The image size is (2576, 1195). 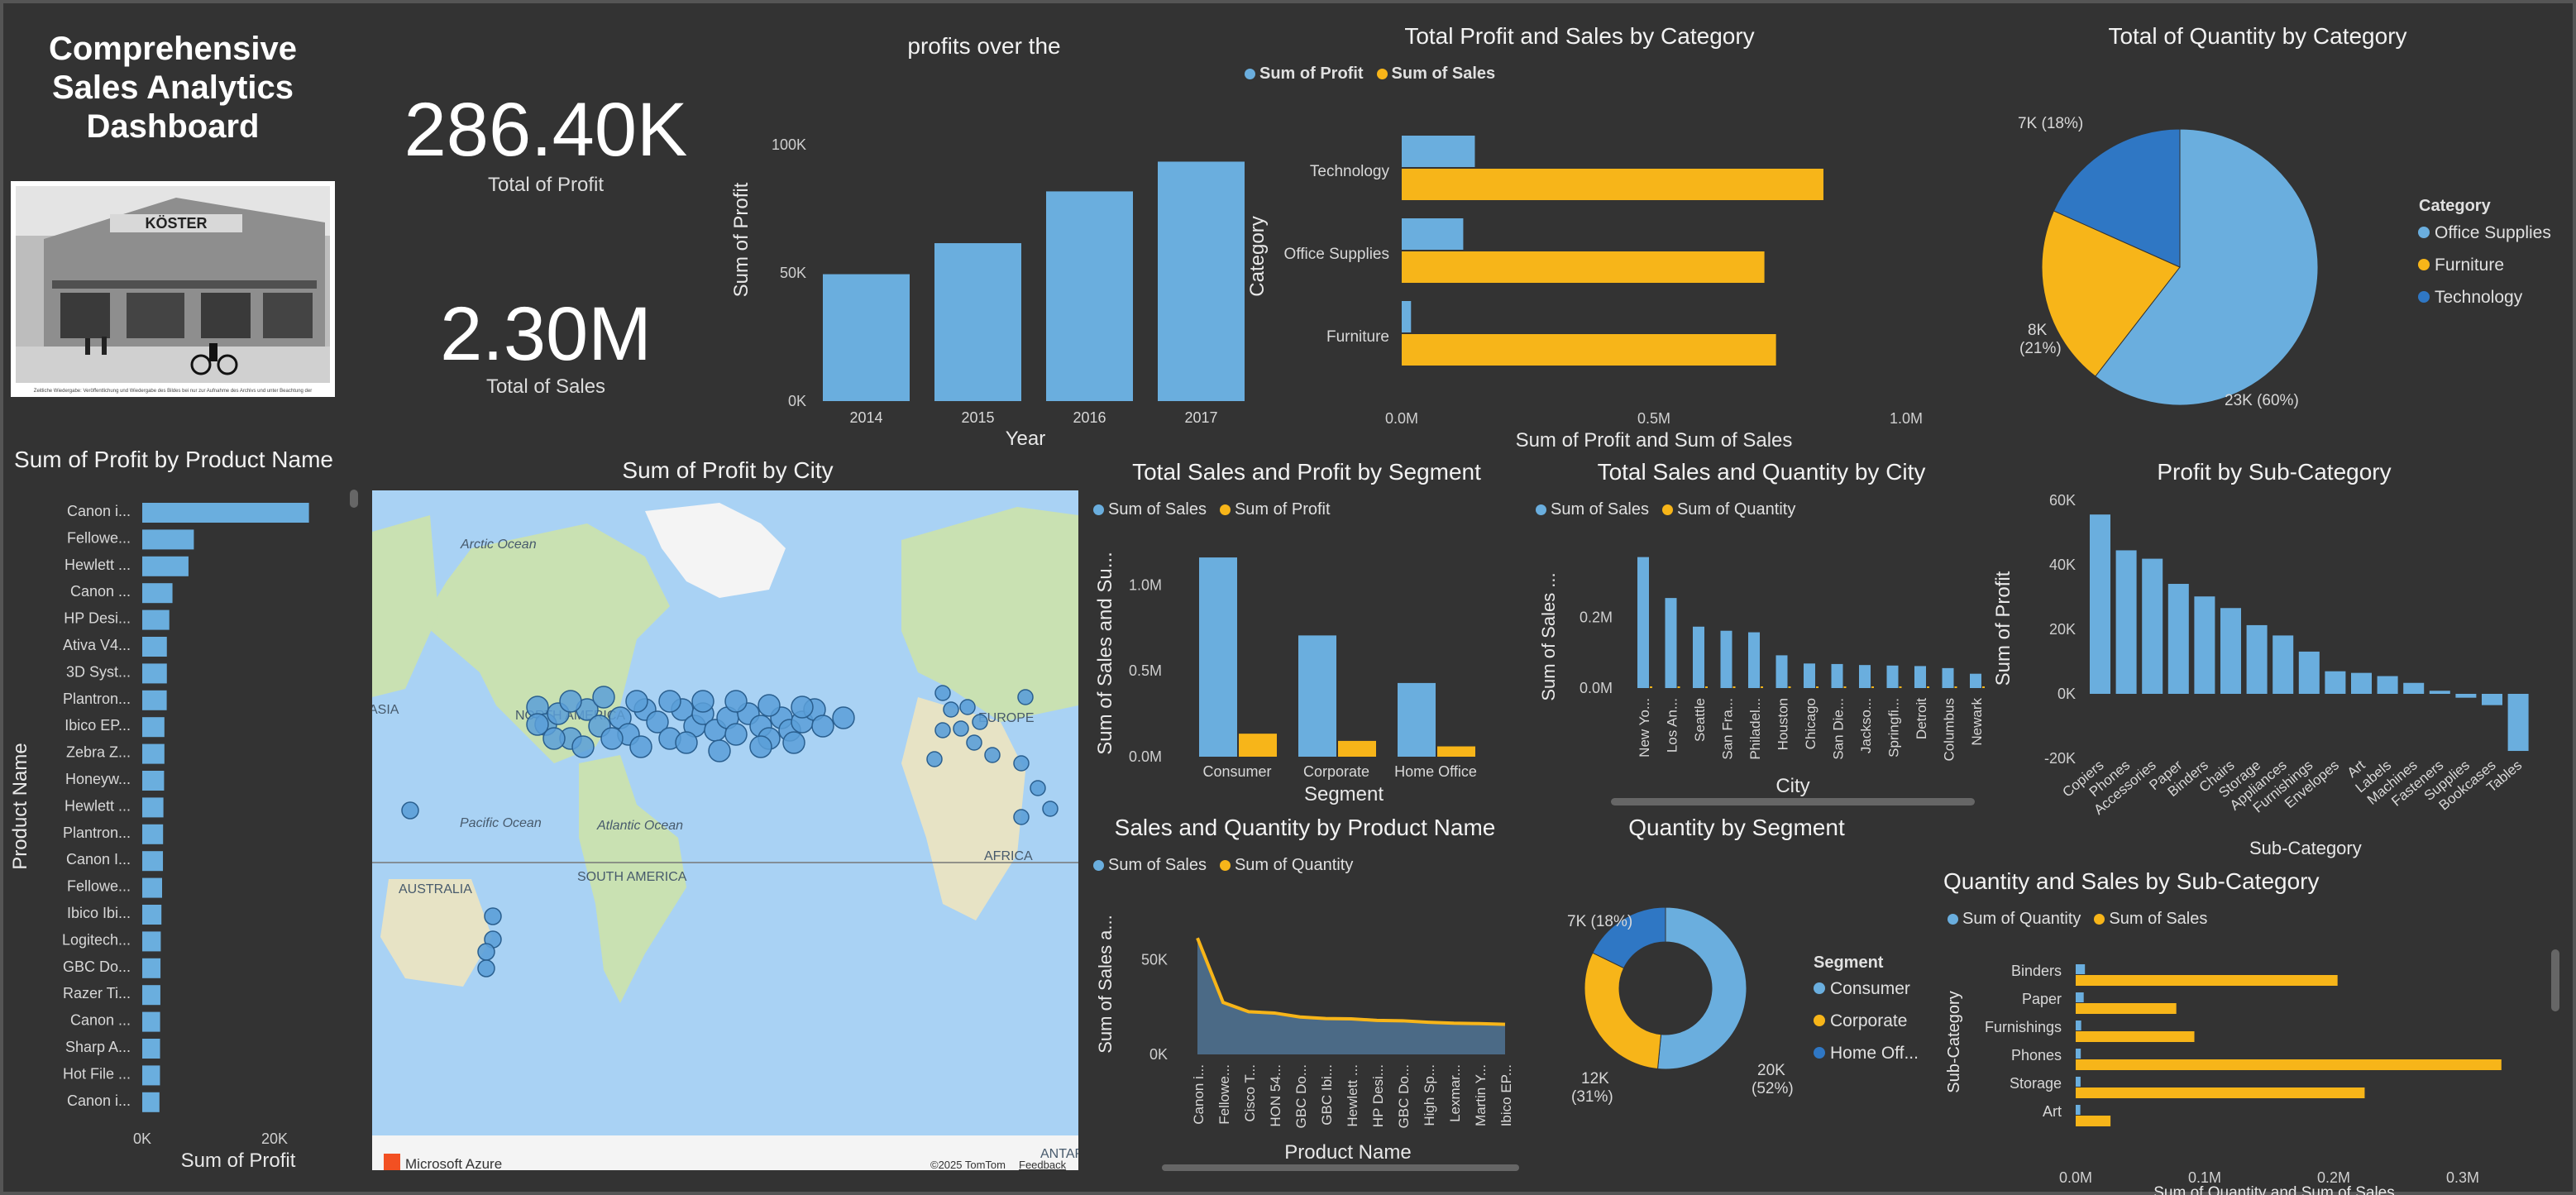 What do you see at coordinates (354, 499) in the screenshot?
I see `scrollbar-product` at bounding box center [354, 499].